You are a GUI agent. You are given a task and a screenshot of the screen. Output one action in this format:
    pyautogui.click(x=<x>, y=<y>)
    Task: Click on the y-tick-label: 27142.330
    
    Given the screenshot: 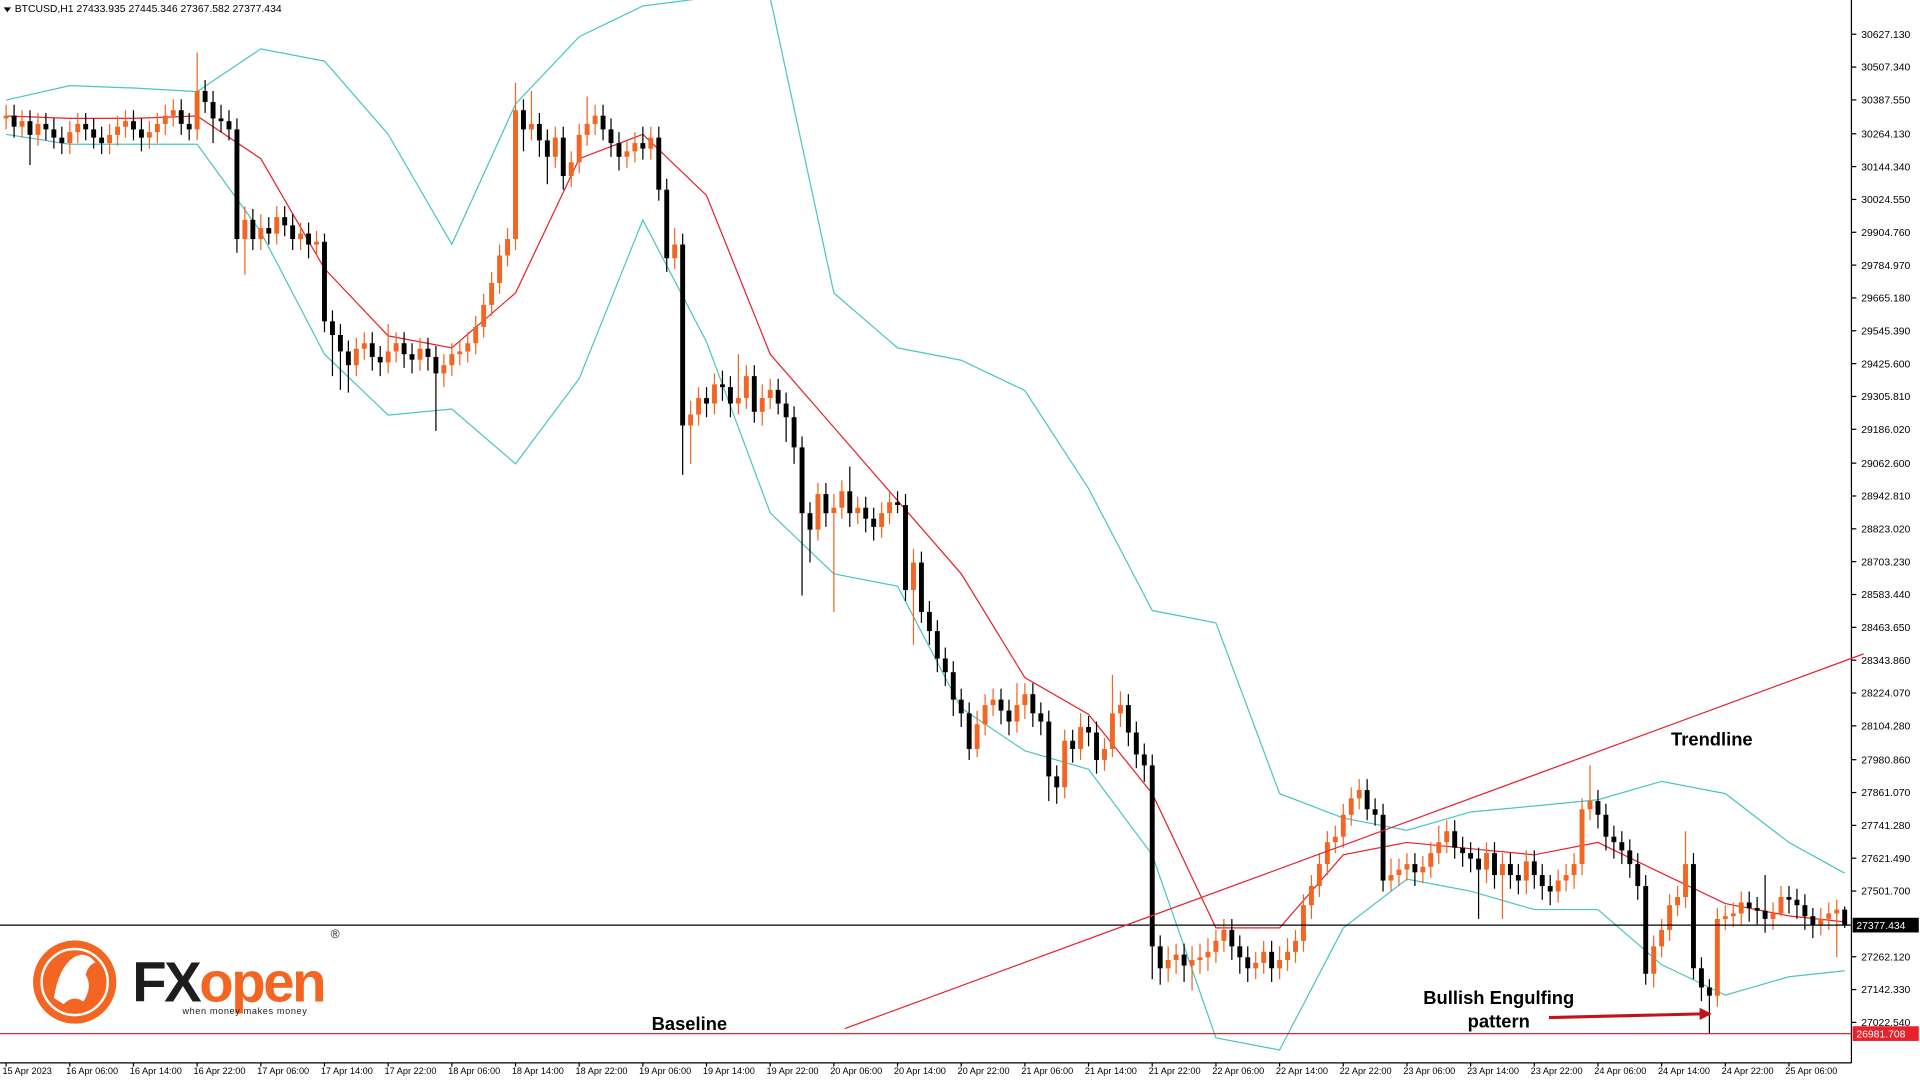 What is the action you would take?
    pyautogui.click(x=1885, y=990)
    